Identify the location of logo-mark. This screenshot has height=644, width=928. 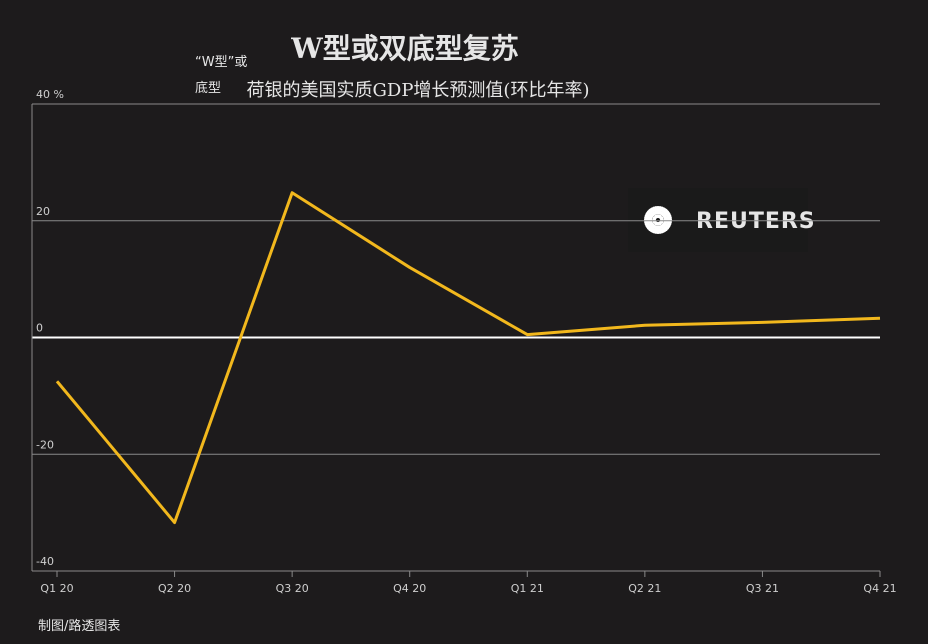
(658, 220).